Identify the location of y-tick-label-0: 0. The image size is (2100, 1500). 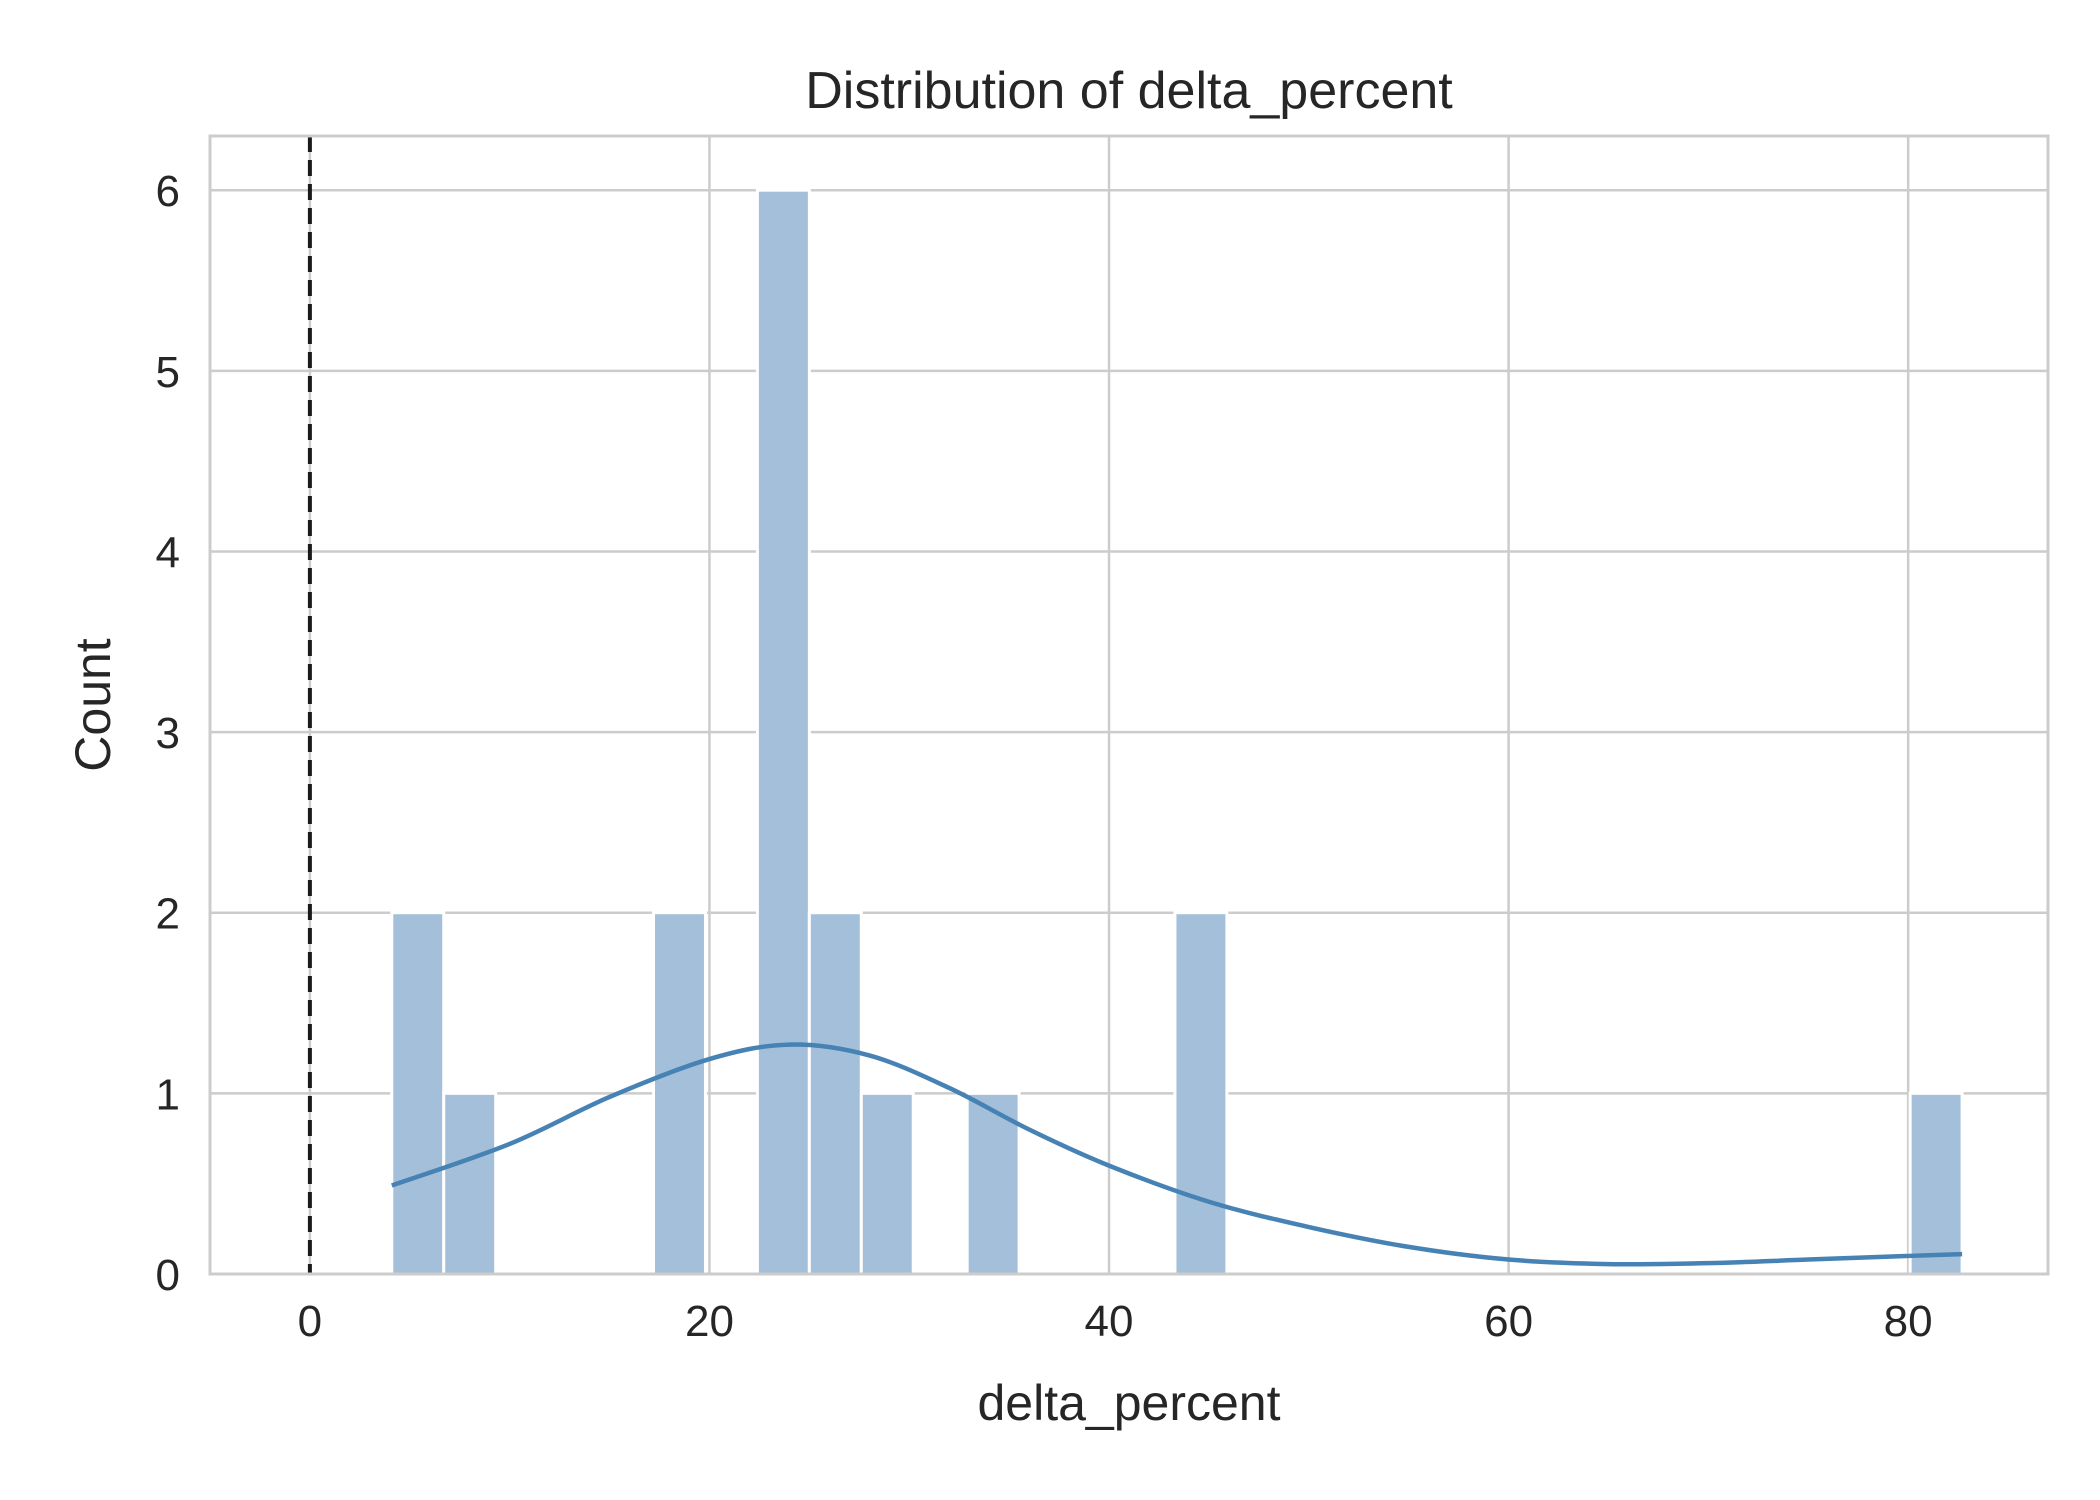
(168, 1275).